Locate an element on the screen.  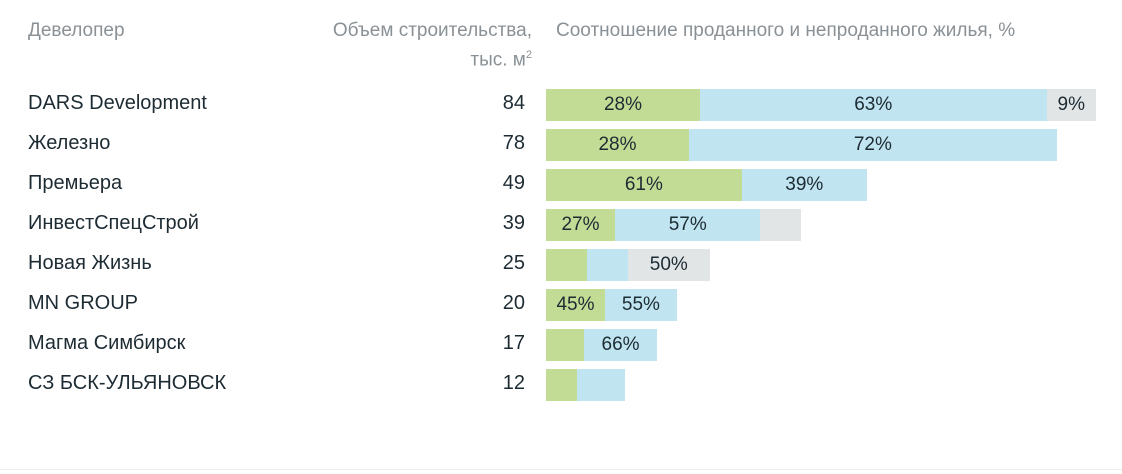
bar-segment-unsold: 66% is located at coordinates (620, 345).